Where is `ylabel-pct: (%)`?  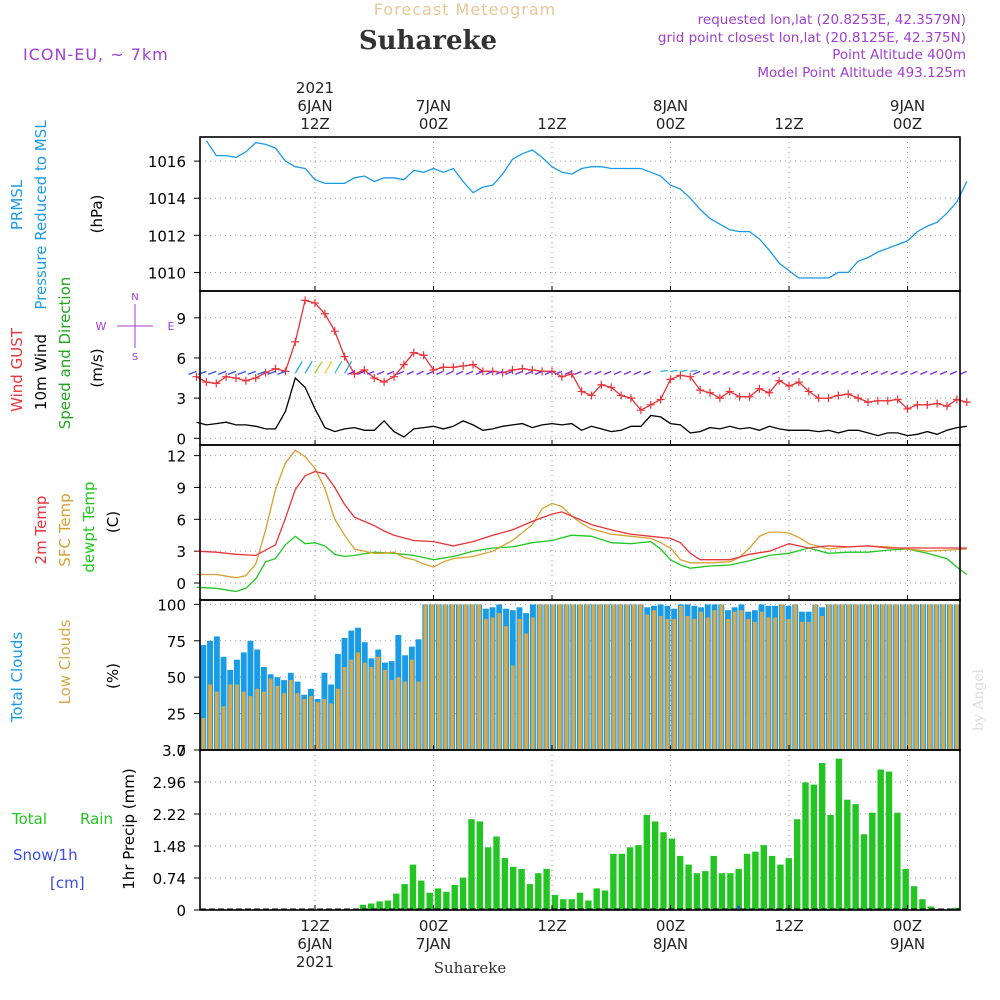 ylabel-pct: (%) is located at coordinates (113, 676).